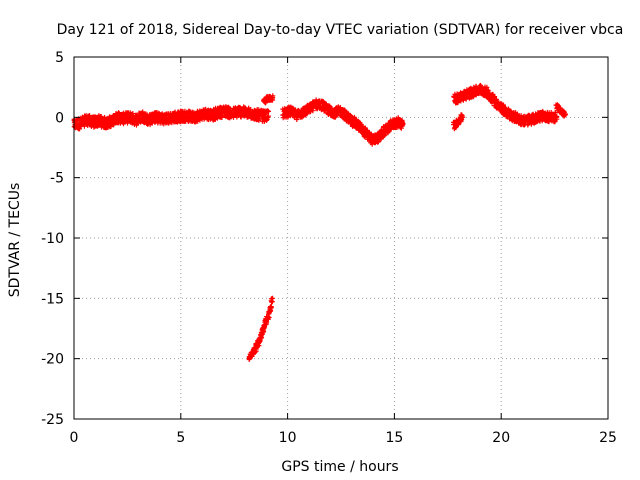 The height and width of the screenshot is (480, 640). Describe the element at coordinates (52, 239) in the screenshot. I see `y-tick-label: -10` at that location.